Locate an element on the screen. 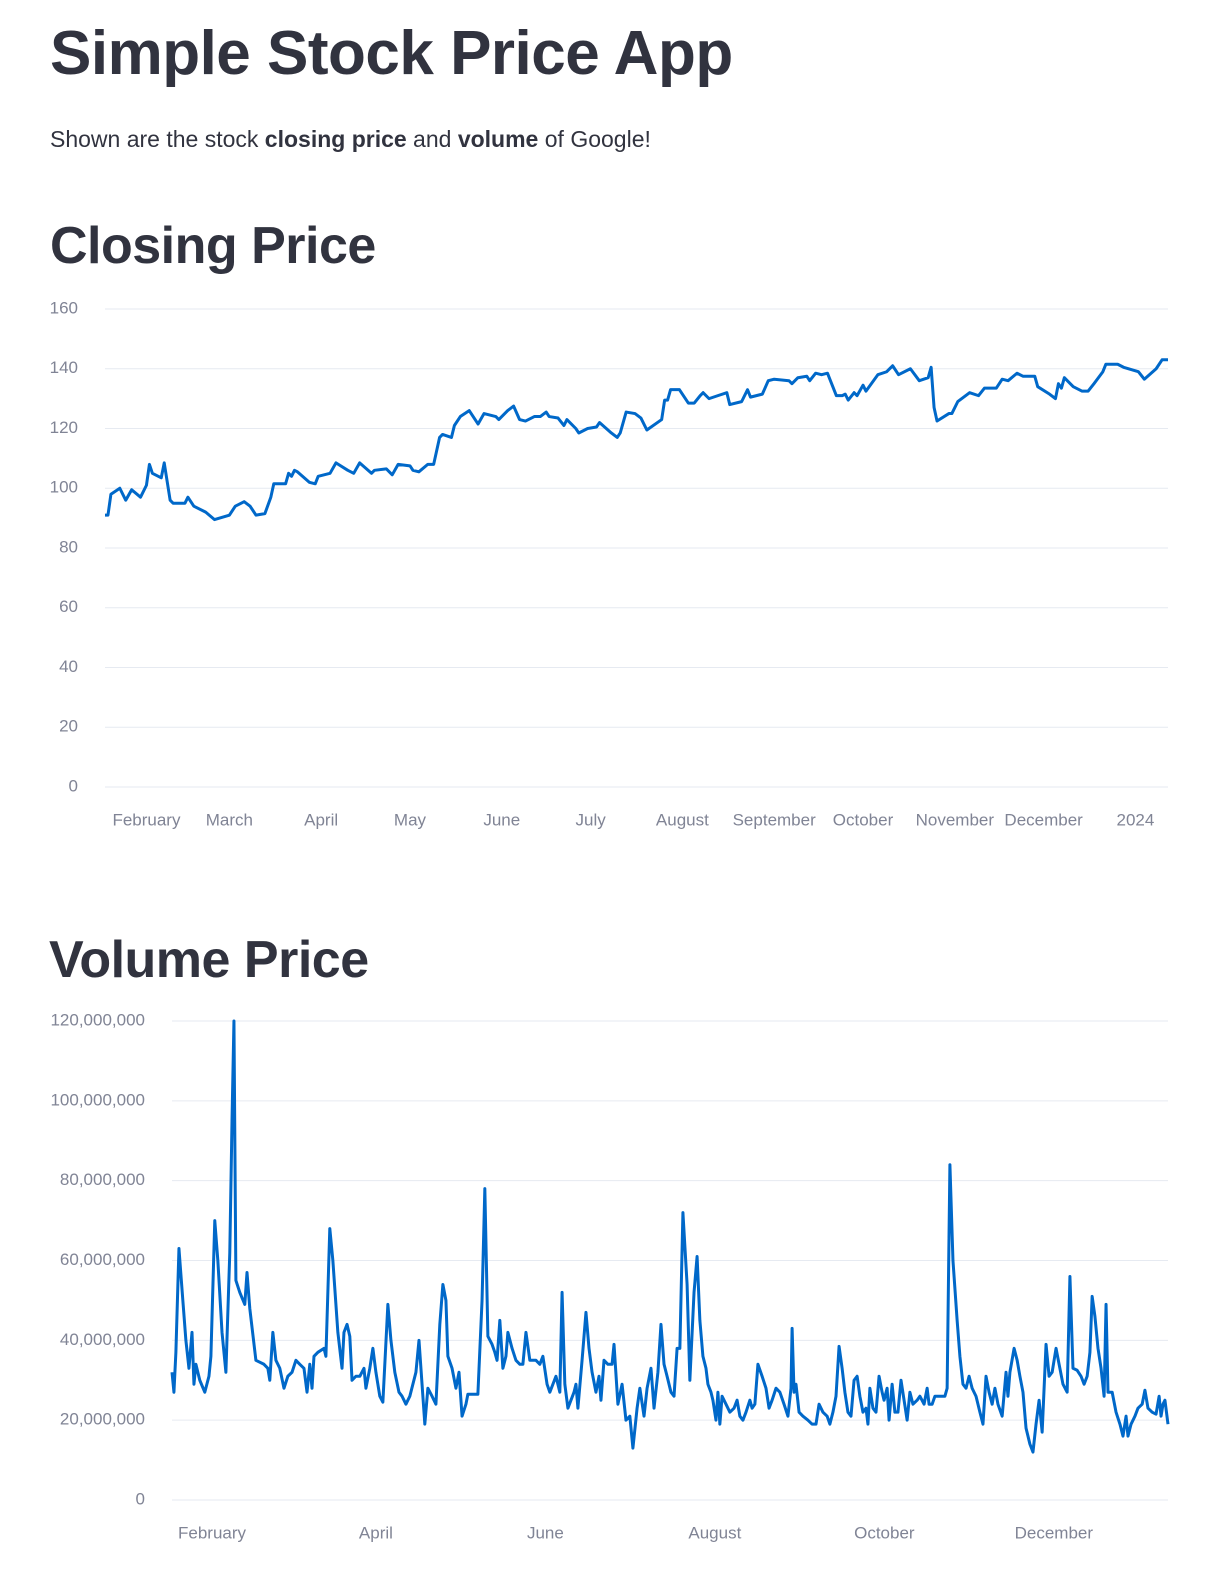  y-tick-label: 60 is located at coordinates (68, 606).